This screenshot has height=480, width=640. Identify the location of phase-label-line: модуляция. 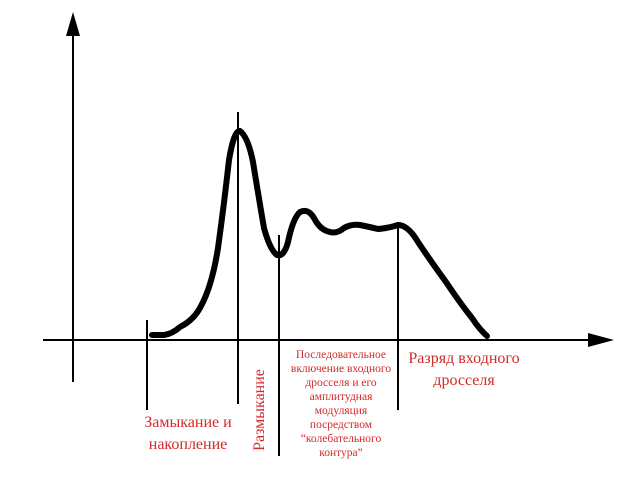
(341, 411).